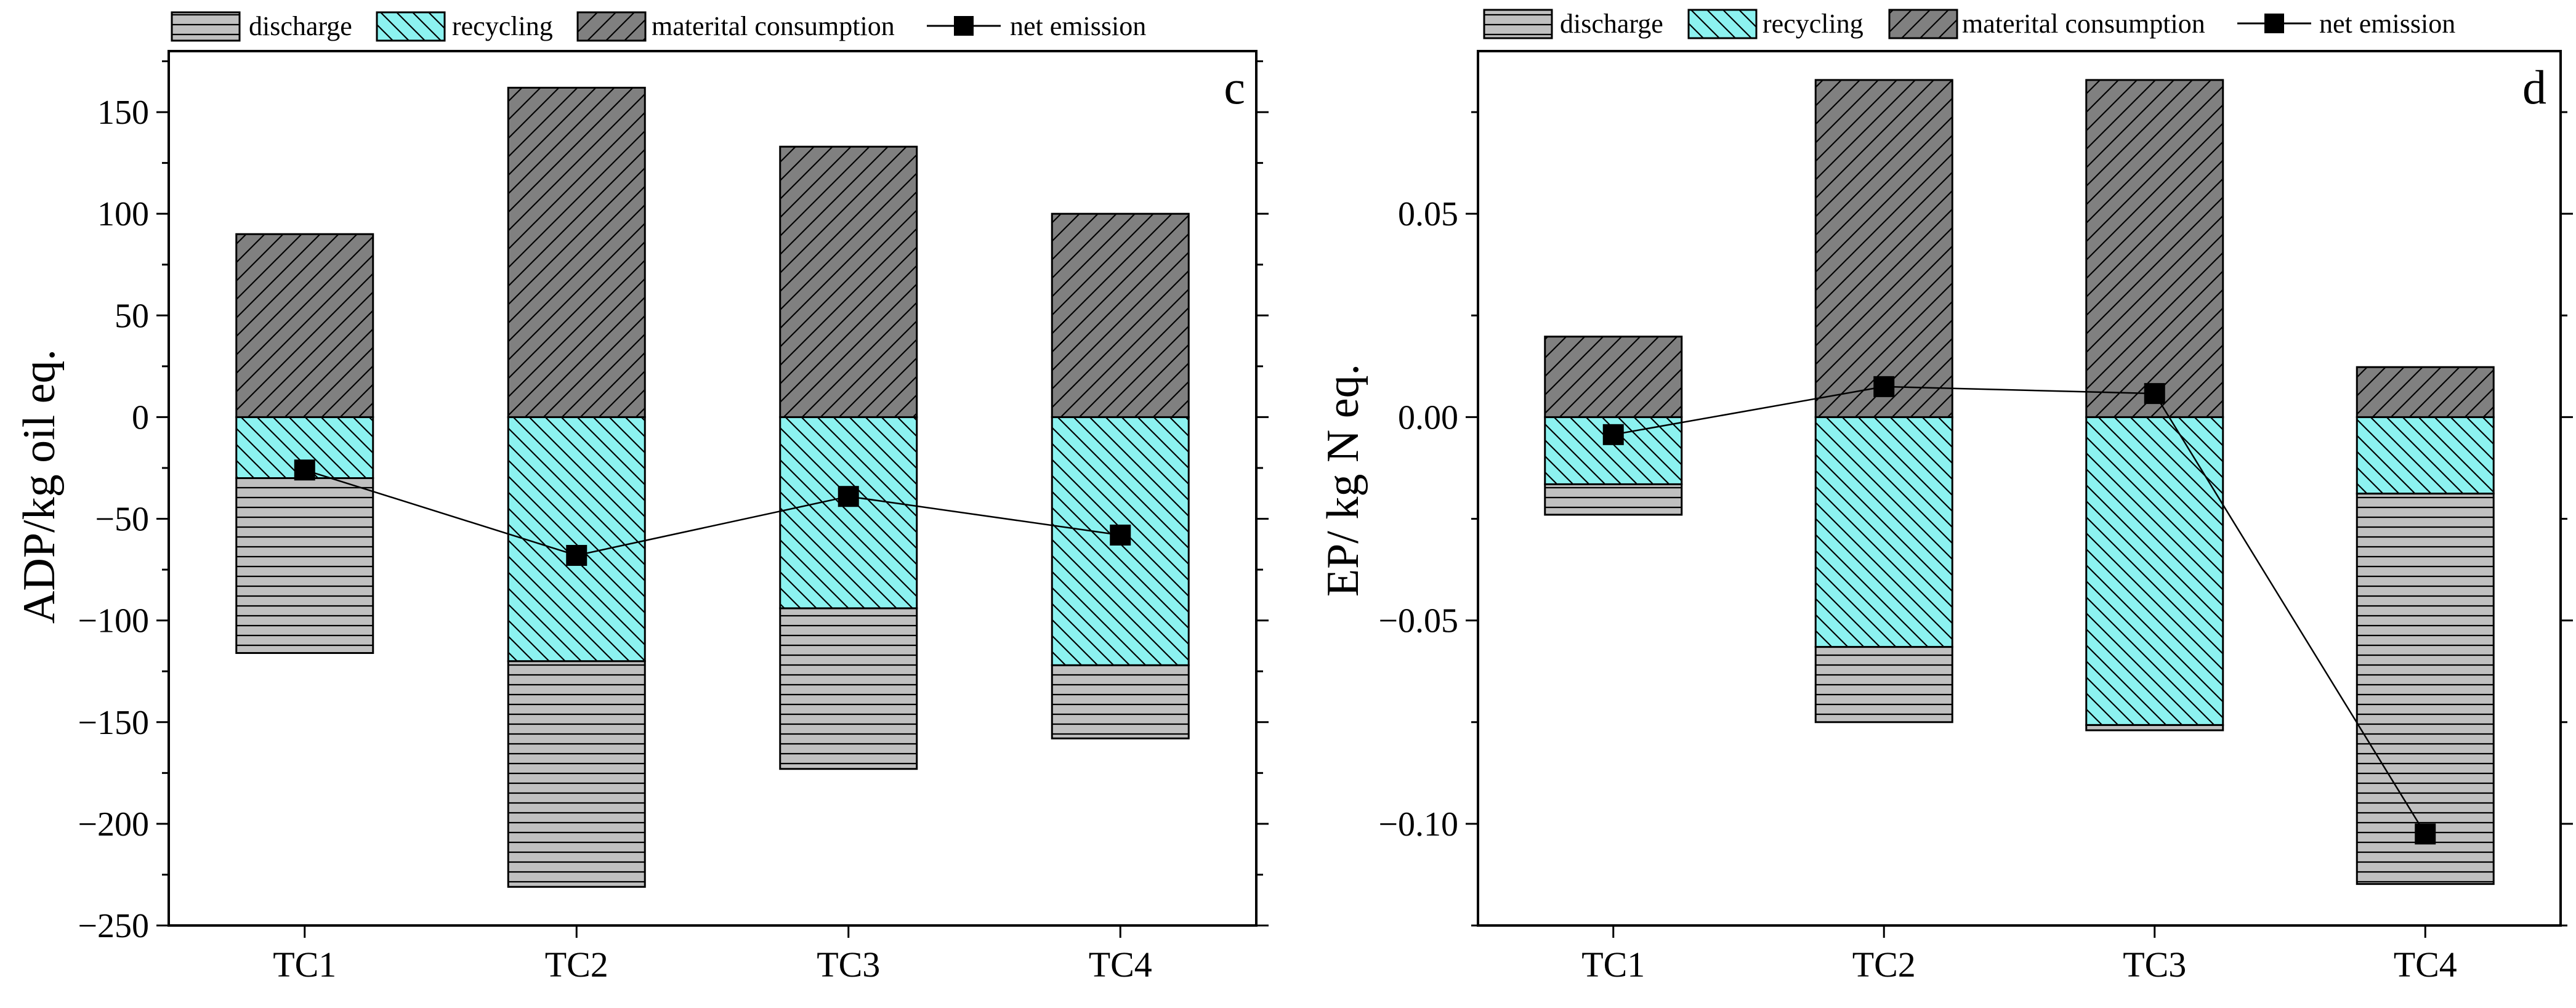  Describe the element at coordinates (1234, 87) in the screenshot. I see `panel-label: c` at that location.